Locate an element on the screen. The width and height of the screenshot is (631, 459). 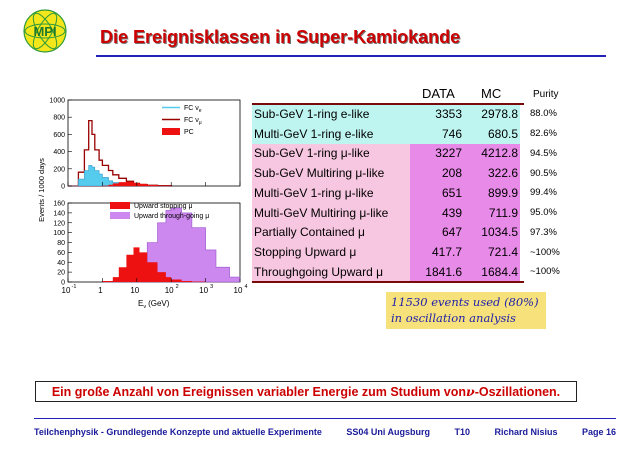
table-row: Multi-GeV 1-ring μ-like 651 899.9 99.4% is located at coordinates (438, 193).